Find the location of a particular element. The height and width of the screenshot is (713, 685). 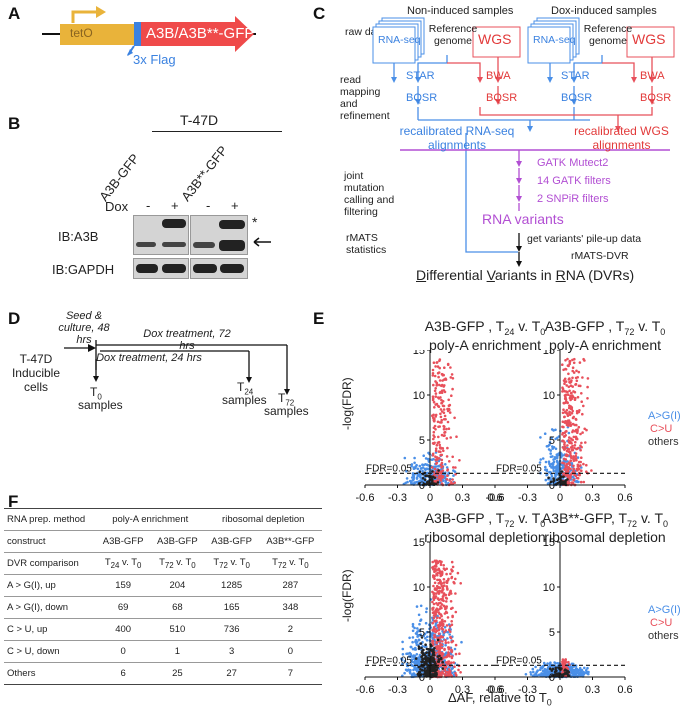

x-tick-label: 0.6 is located at coordinates (624, 690).